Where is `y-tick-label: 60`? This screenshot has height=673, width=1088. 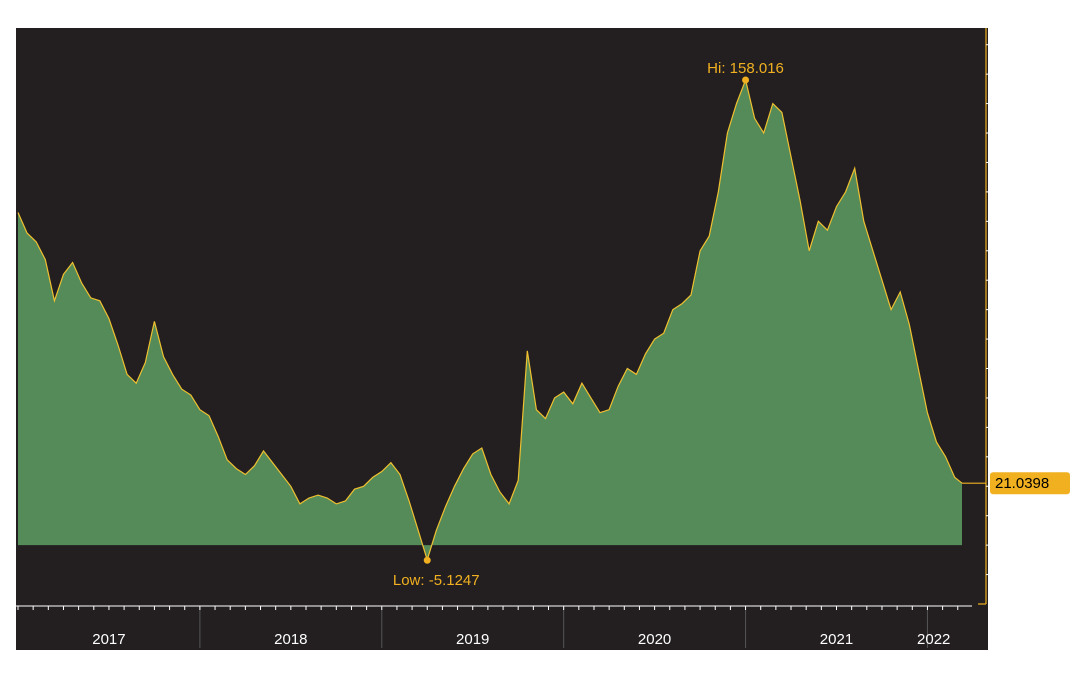 y-tick-label: 60 is located at coordinates (1000, 369).